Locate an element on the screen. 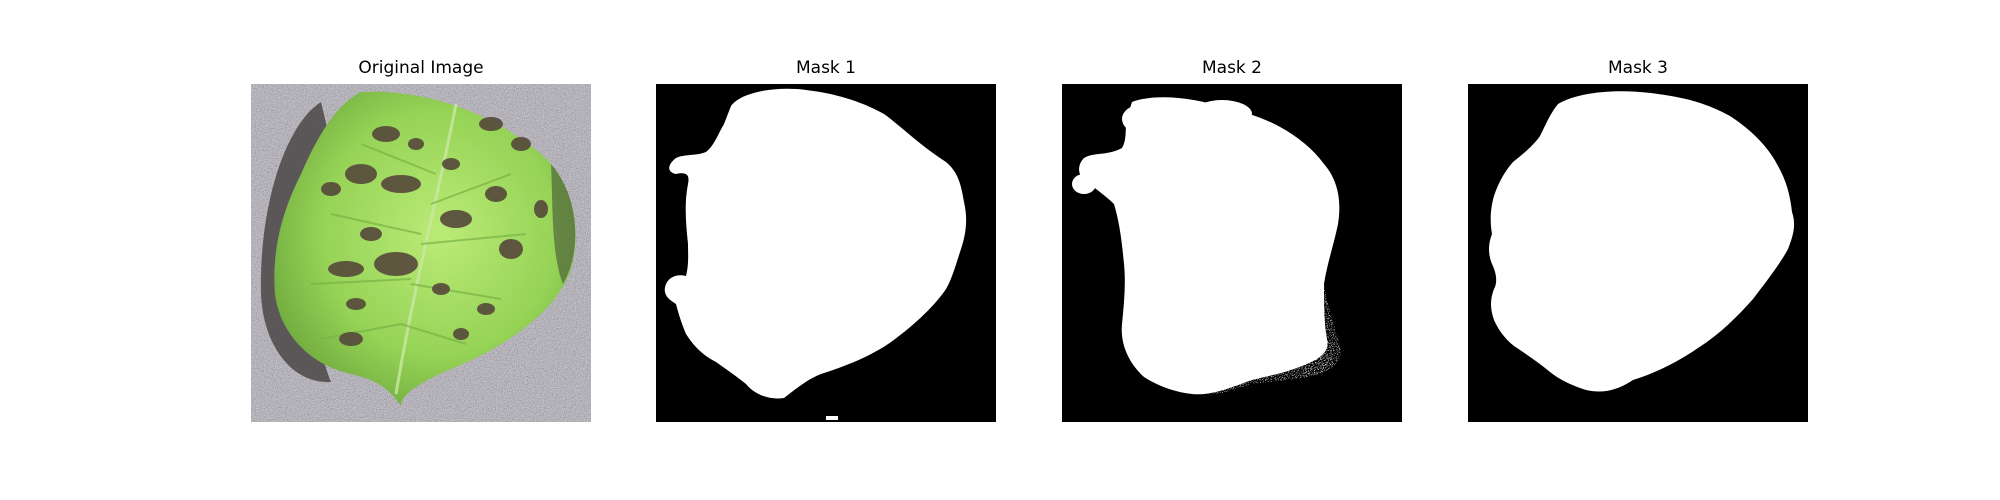 The image size is (2000, 500). original-leaf-image is located at coordinates (421, 253).